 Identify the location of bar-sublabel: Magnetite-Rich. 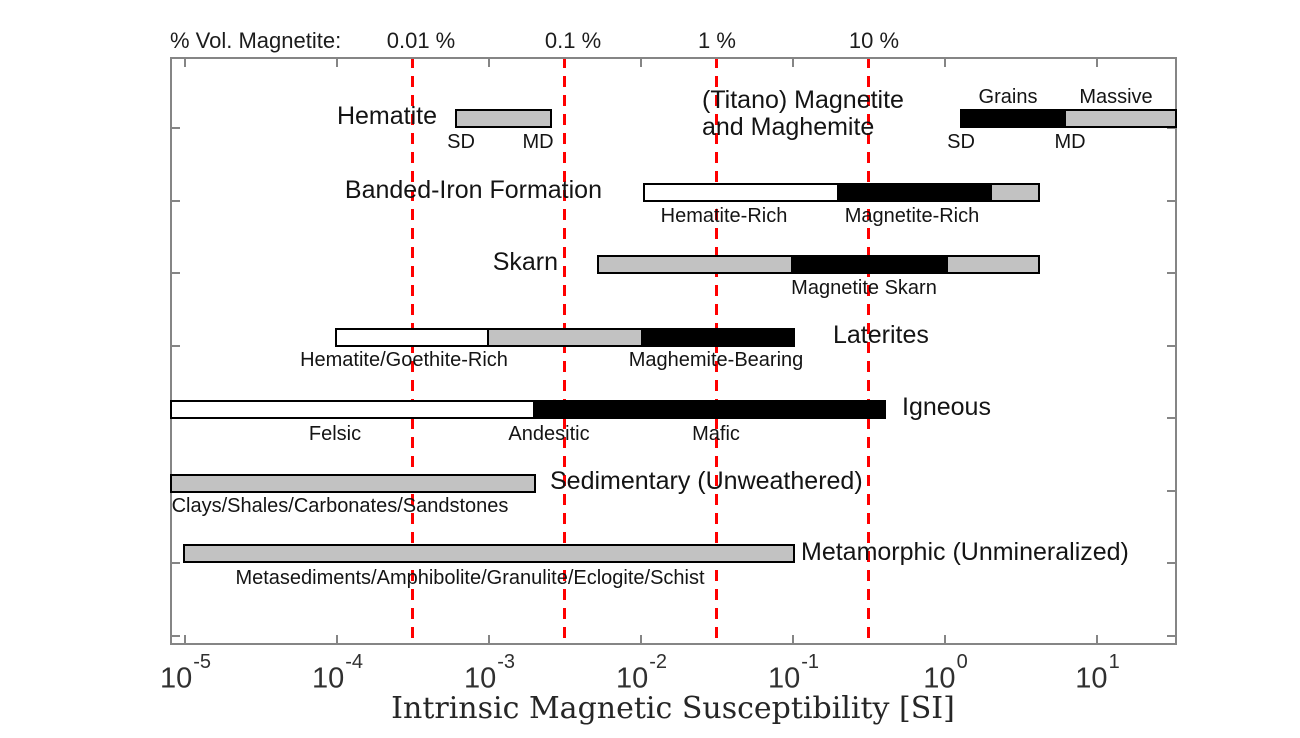
(912, 216).